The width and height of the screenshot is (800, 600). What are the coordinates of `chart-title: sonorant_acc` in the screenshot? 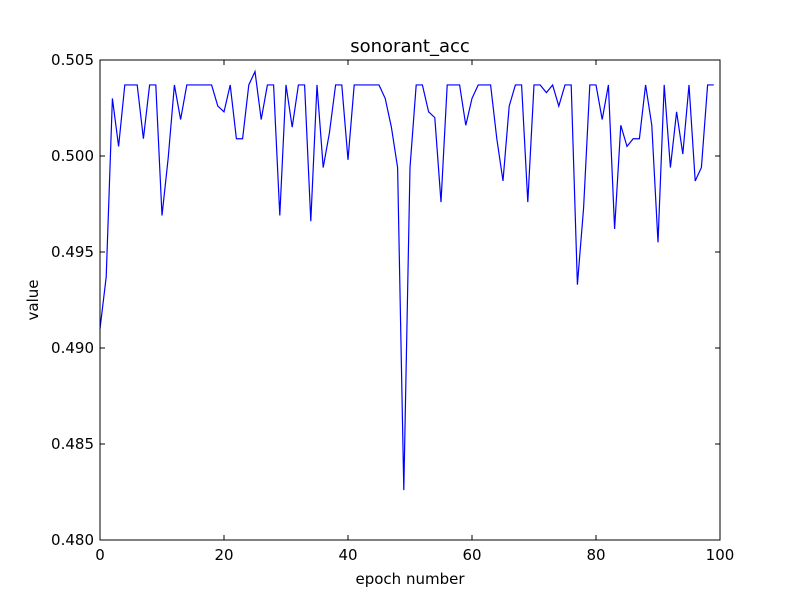 It's located at (410, 46).